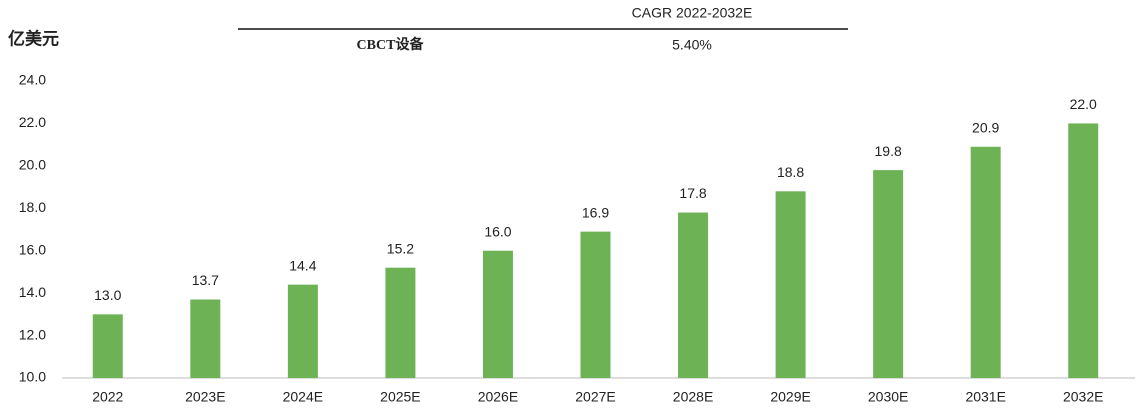  Describe the element at coordinates (32, 122) in the screenshot. I see `y-tick-label: 22.0` at that location.